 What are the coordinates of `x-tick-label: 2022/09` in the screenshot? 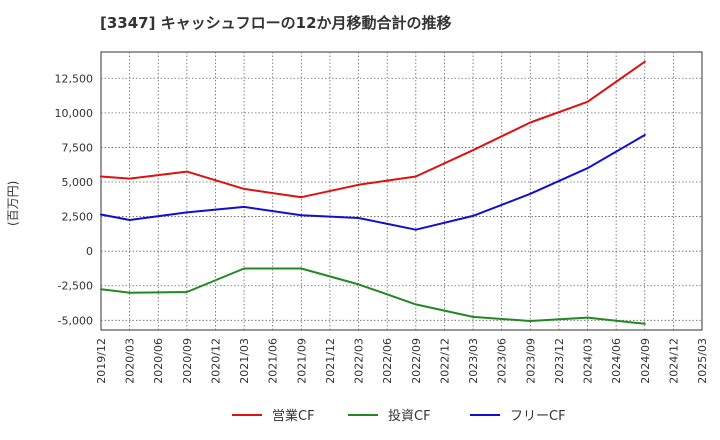 It's located at (416, 361).